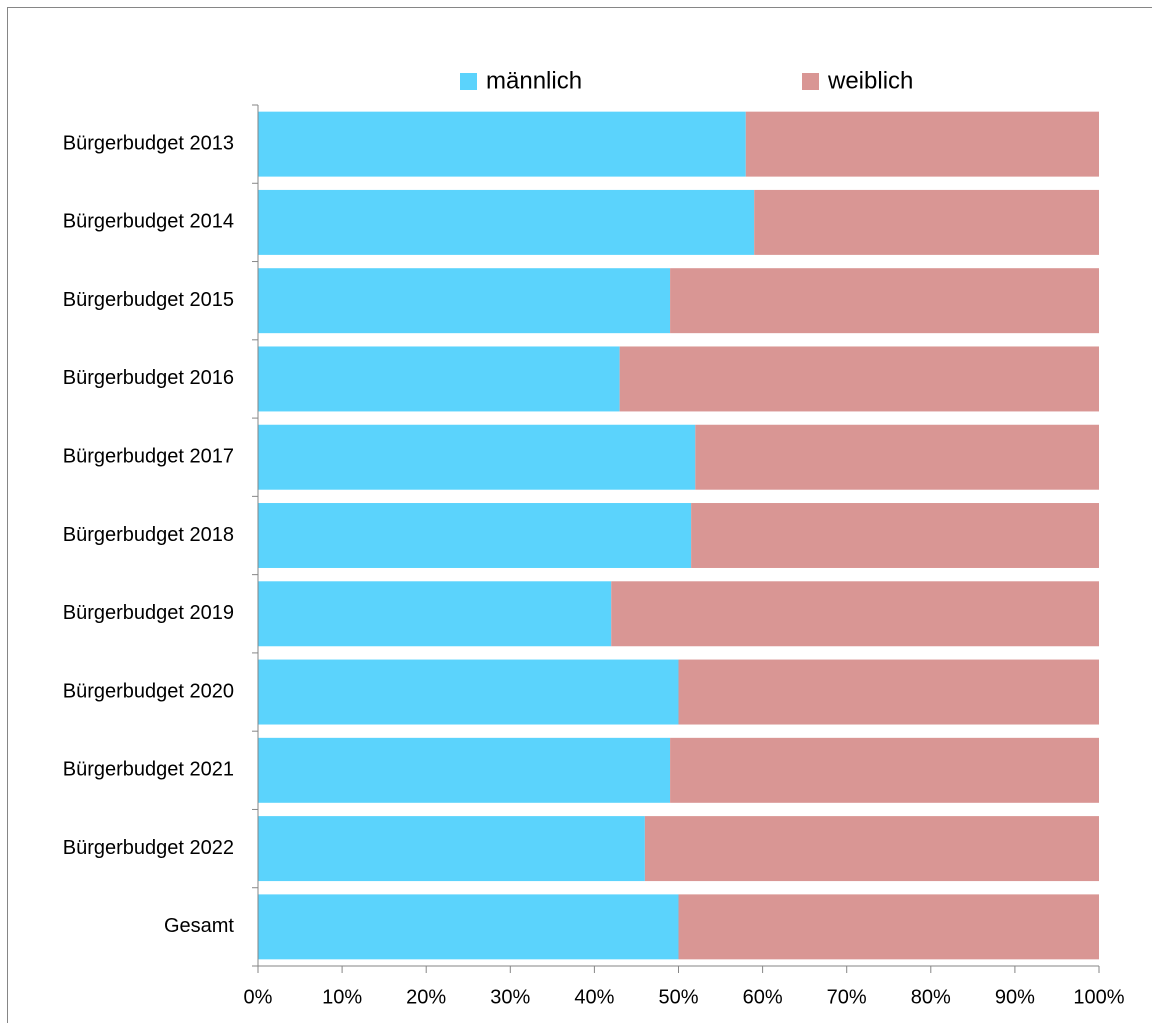  What do you see at coordinates (148, 613) in the screenshot?
I see `y-tick-label: Bürgerbudget 2019` at bounding box center [148, 613].